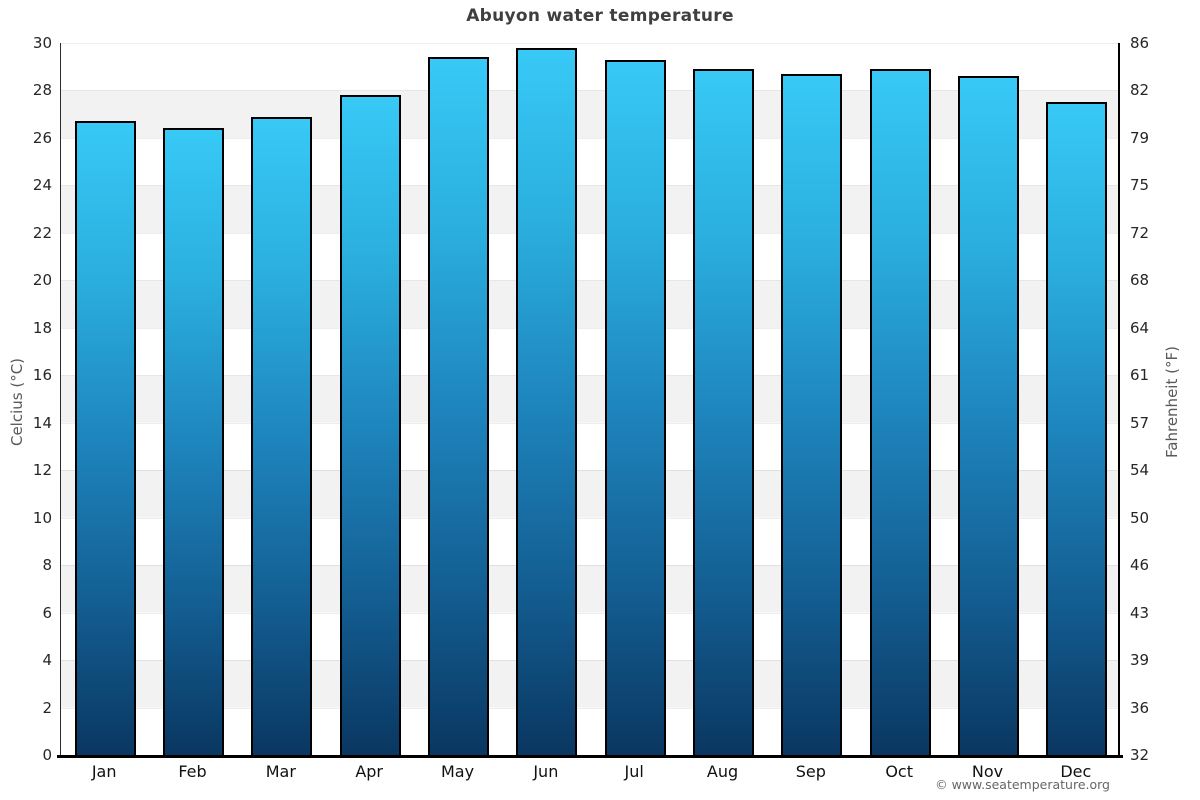  I want to click on month-label-oct: Oct, so click(899, 771).